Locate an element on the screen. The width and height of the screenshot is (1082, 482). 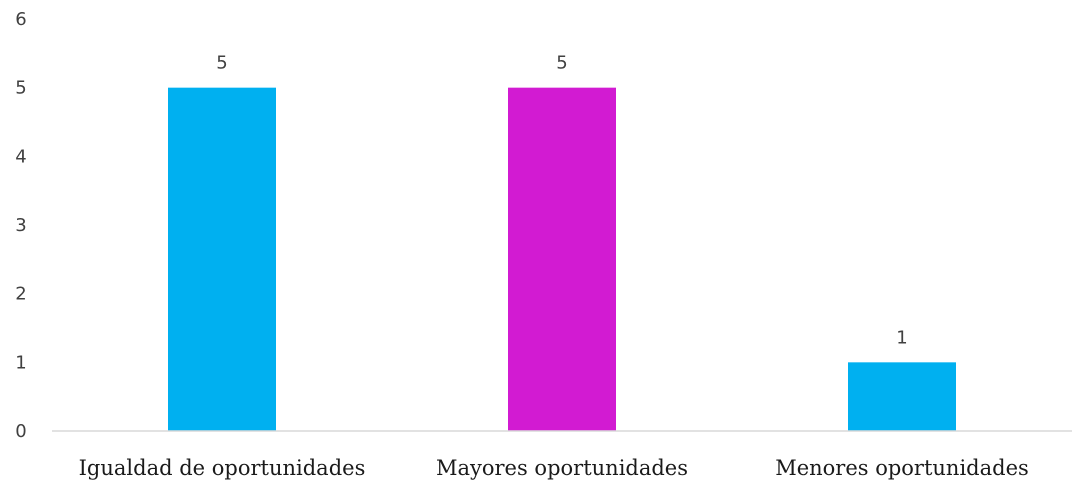
x-category-label: Menores oportunidades is located at coordinates (902, 468).